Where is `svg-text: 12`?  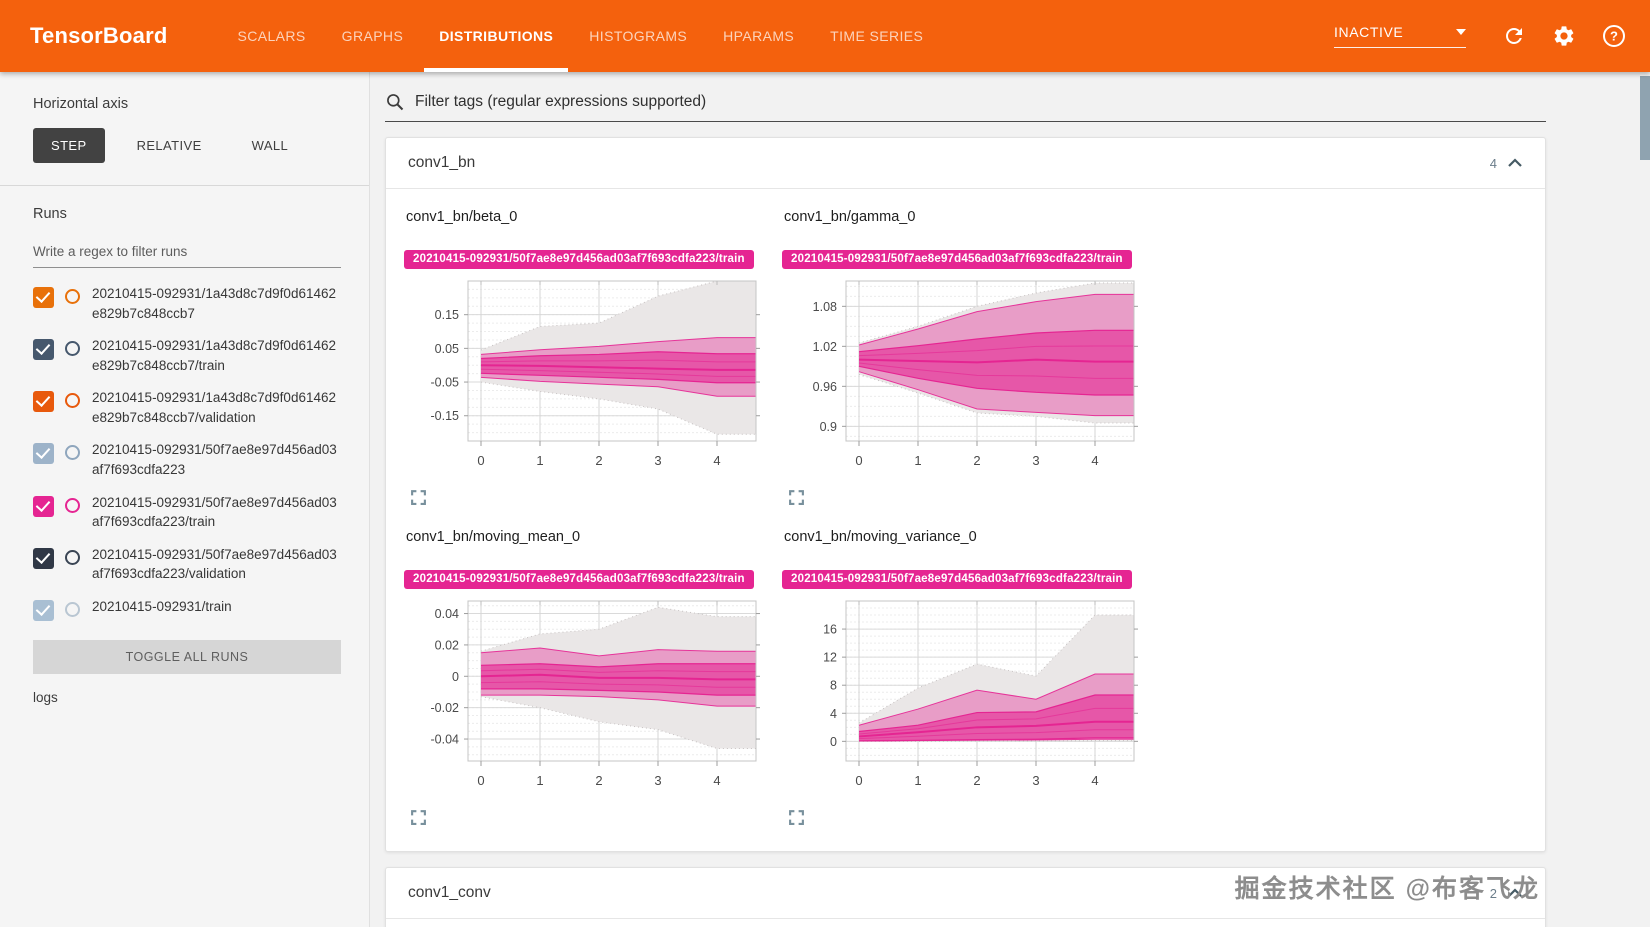 svg-text: 12 is located at coordinates (830, 658).